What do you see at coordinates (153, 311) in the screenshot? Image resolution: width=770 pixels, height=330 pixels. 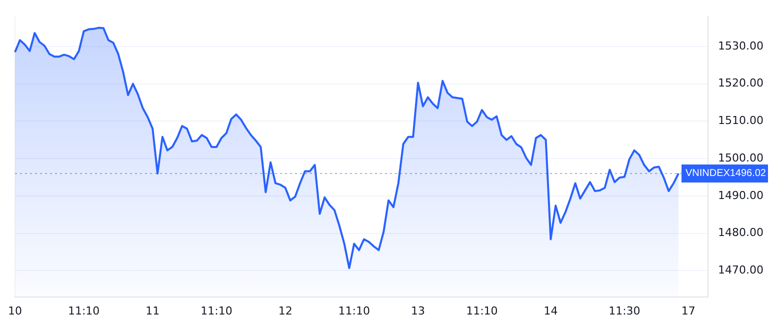 I see `x-tick-label: 11` at bounding box center [153, 311].